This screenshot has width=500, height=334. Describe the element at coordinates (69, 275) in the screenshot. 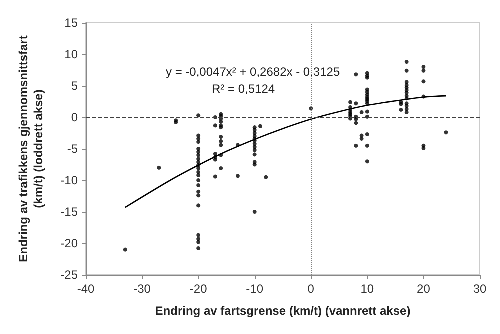

I see `y-tick-label: -25` at that location.